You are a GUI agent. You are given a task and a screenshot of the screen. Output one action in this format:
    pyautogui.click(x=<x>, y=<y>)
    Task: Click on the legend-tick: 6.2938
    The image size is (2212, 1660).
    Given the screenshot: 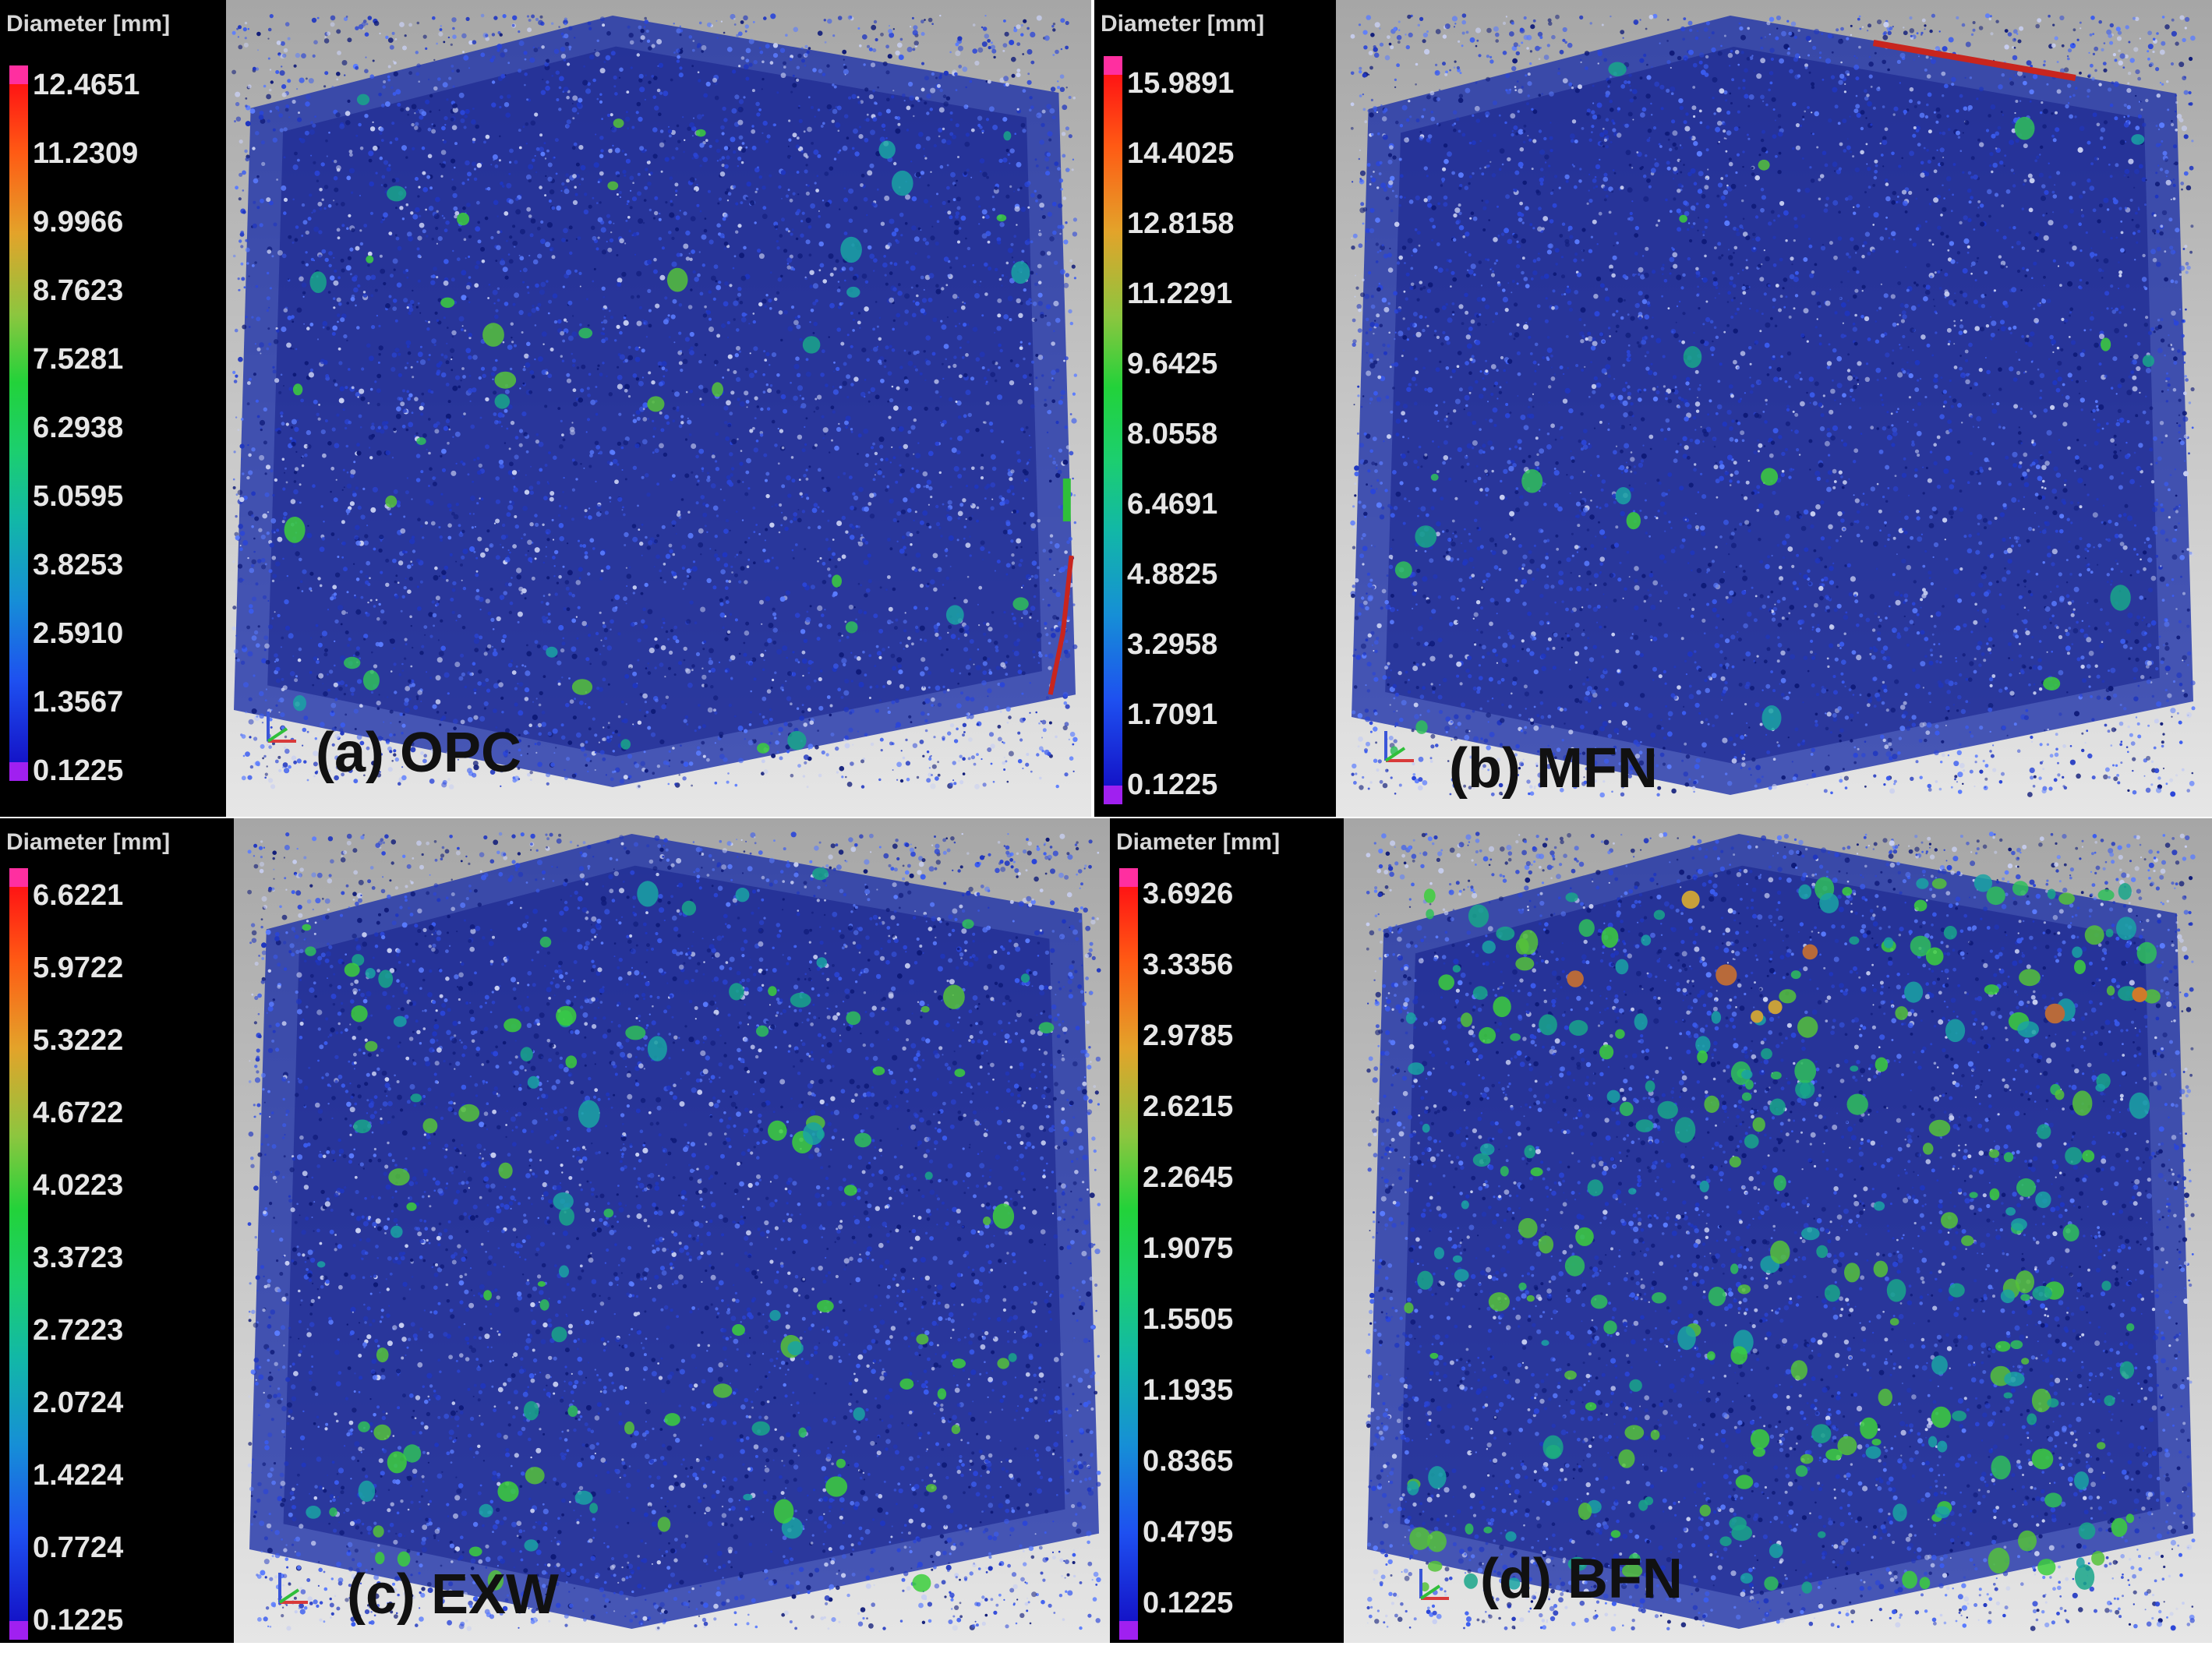 What is the action you would take?
    pyautogui.click(x=78, y=428)
    